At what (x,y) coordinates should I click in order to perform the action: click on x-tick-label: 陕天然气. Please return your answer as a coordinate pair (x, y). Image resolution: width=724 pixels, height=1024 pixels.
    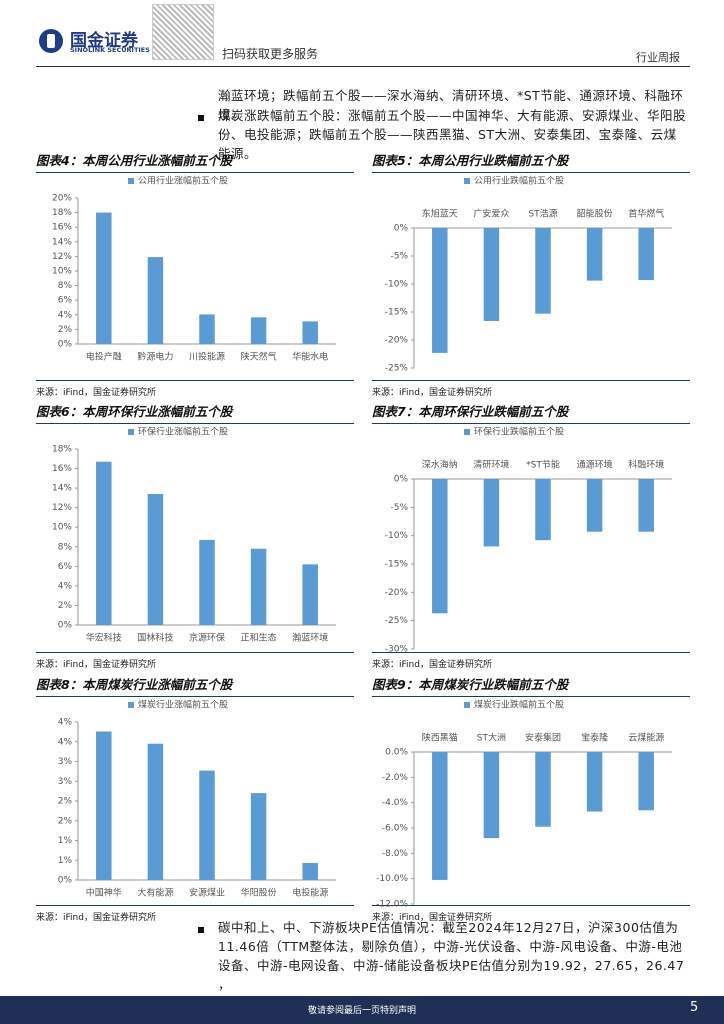
    Looking at the image, I should click on (259, 357).